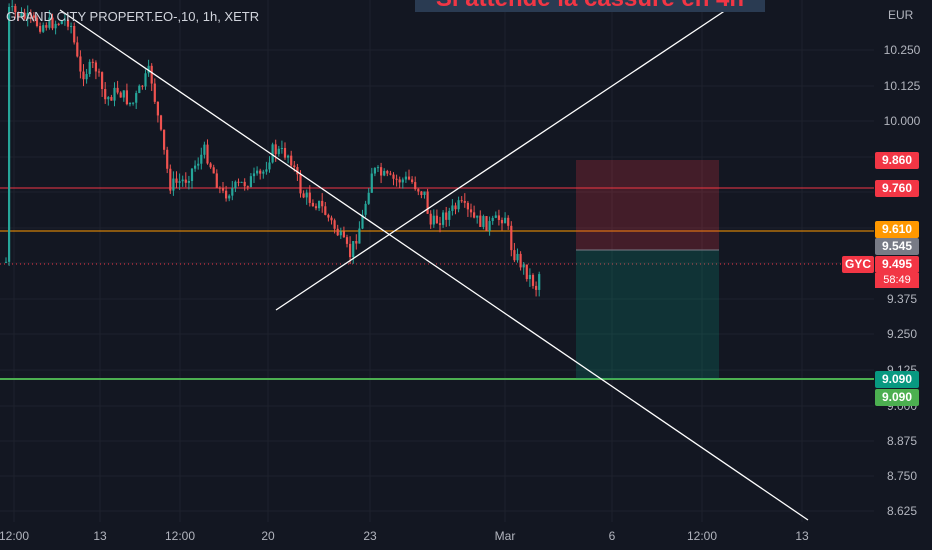 This screenshot has height=550, width=932. What do you see at coordinates (647, 314) in the screenshot?
I see `take-profit-zone` at bounding box center [647, 314].